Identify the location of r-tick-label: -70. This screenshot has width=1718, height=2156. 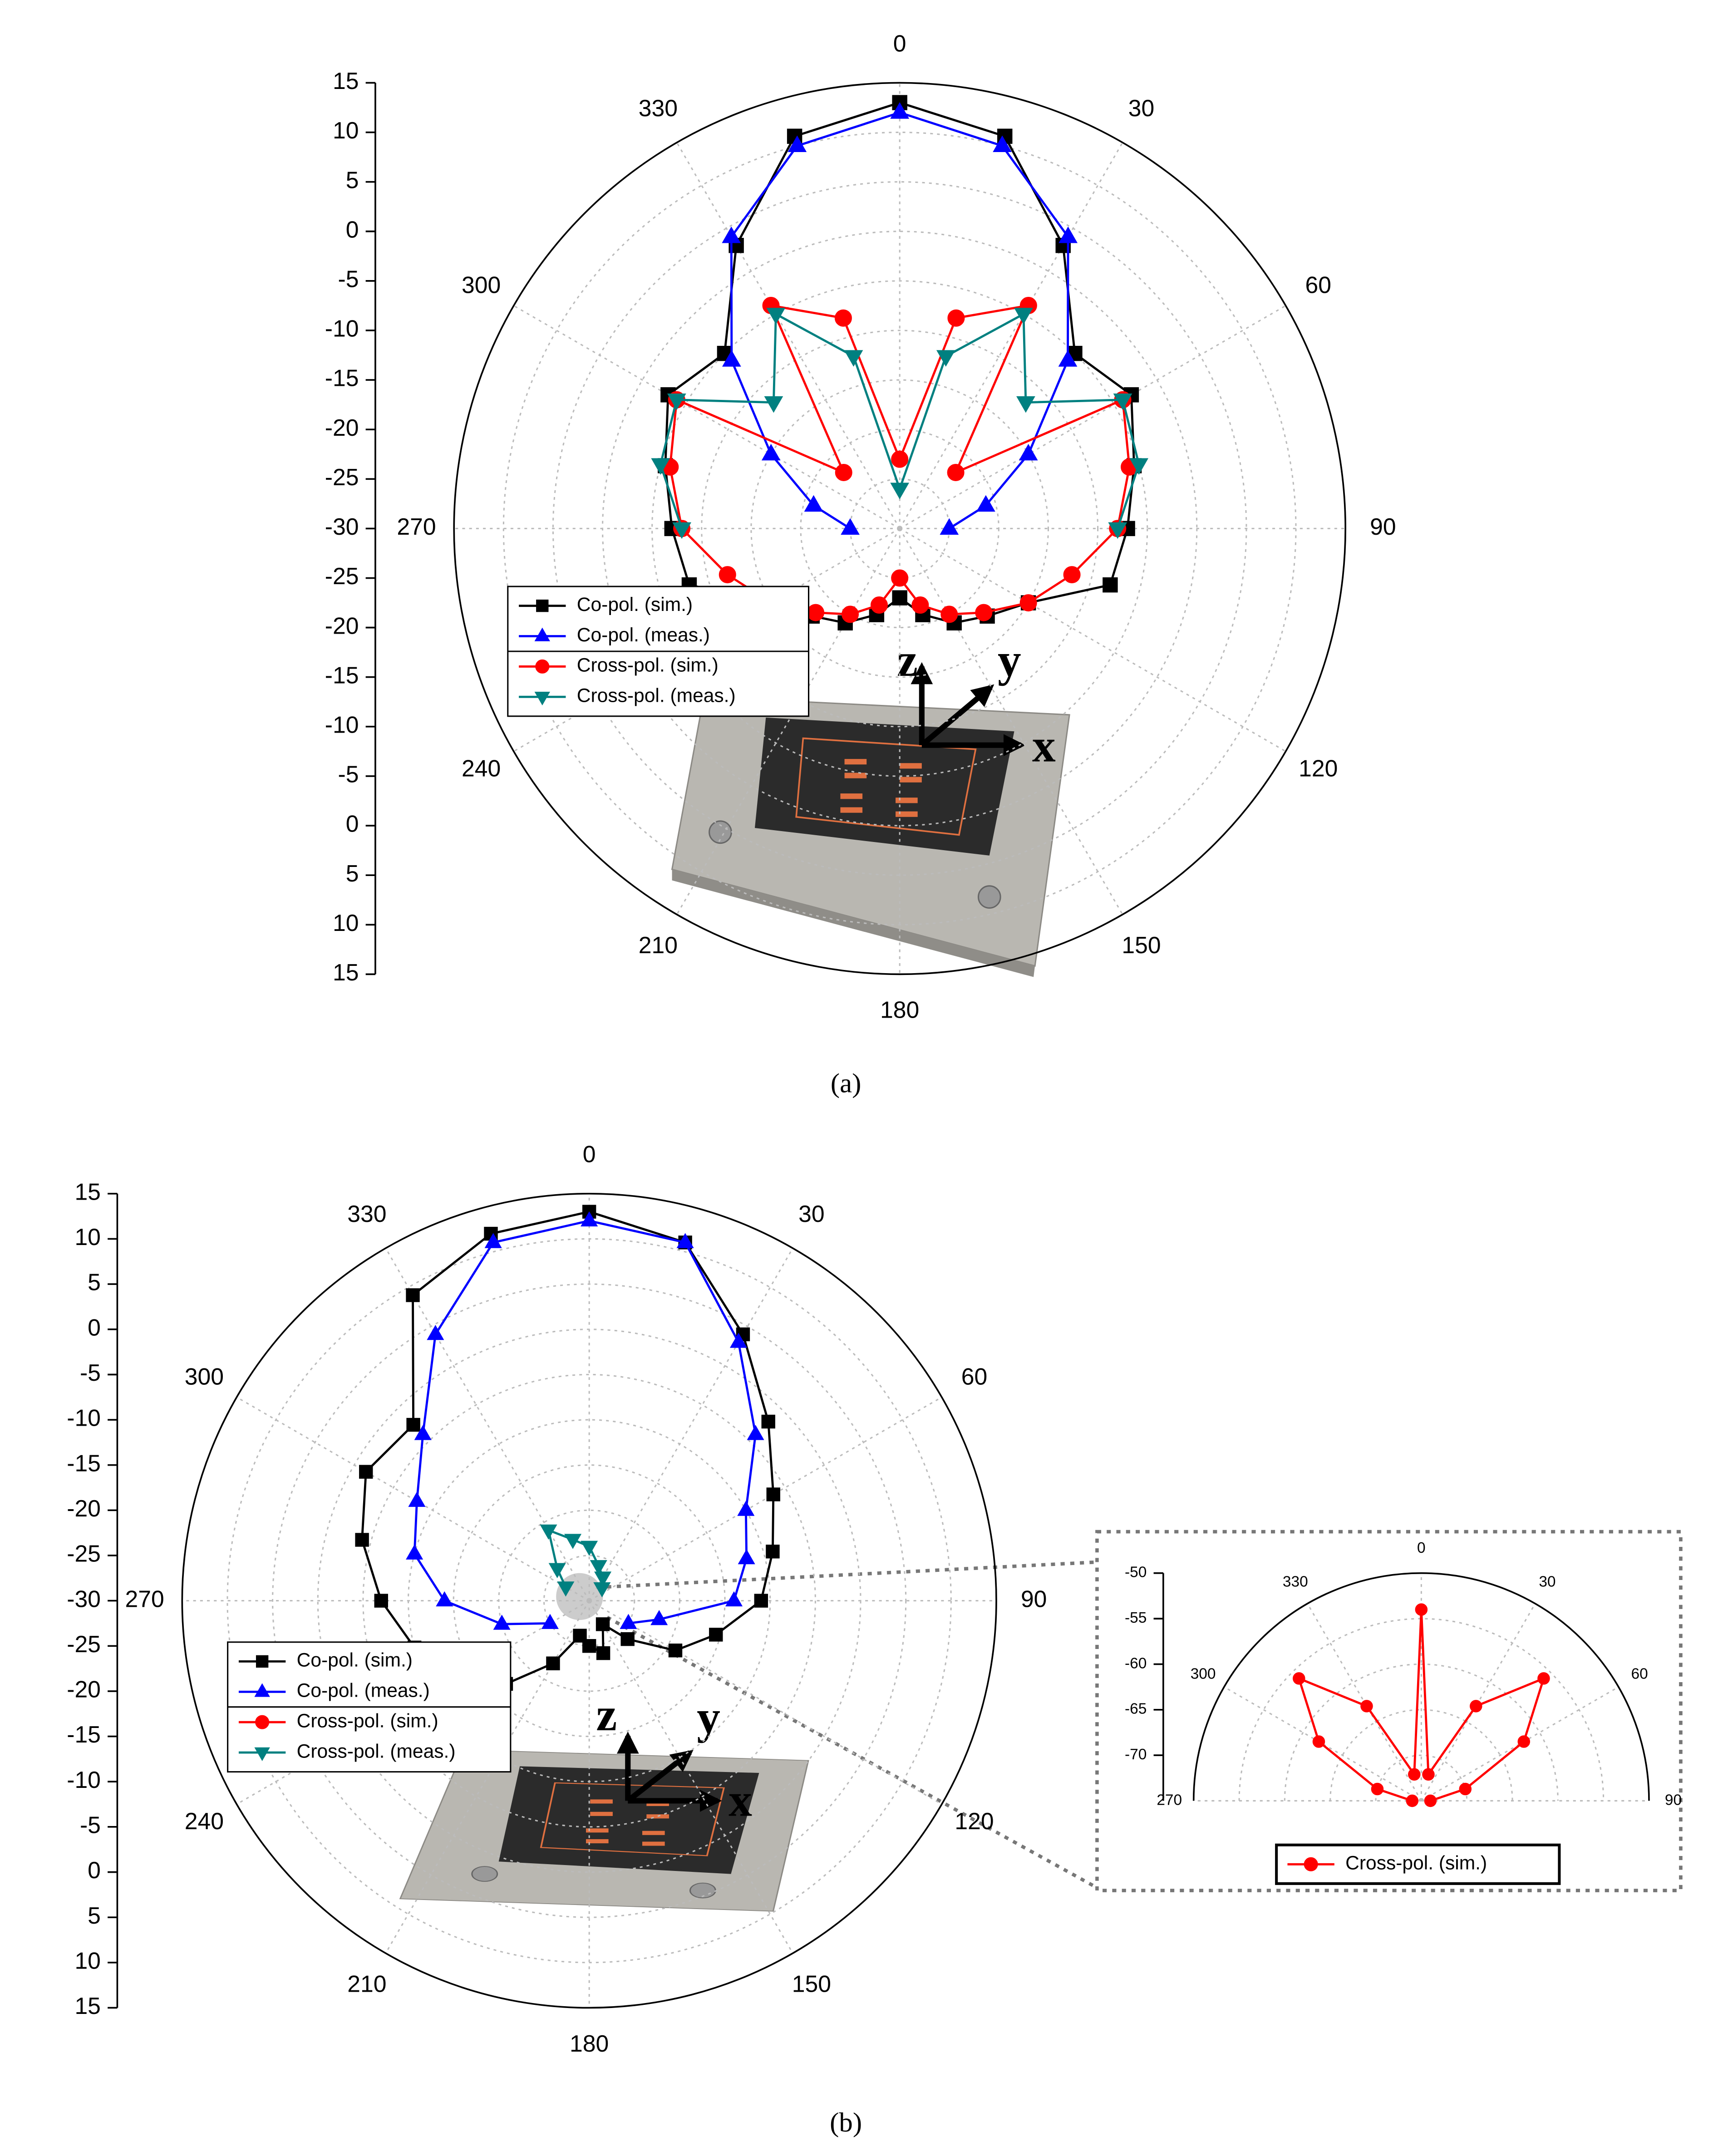
(1136, 1754).